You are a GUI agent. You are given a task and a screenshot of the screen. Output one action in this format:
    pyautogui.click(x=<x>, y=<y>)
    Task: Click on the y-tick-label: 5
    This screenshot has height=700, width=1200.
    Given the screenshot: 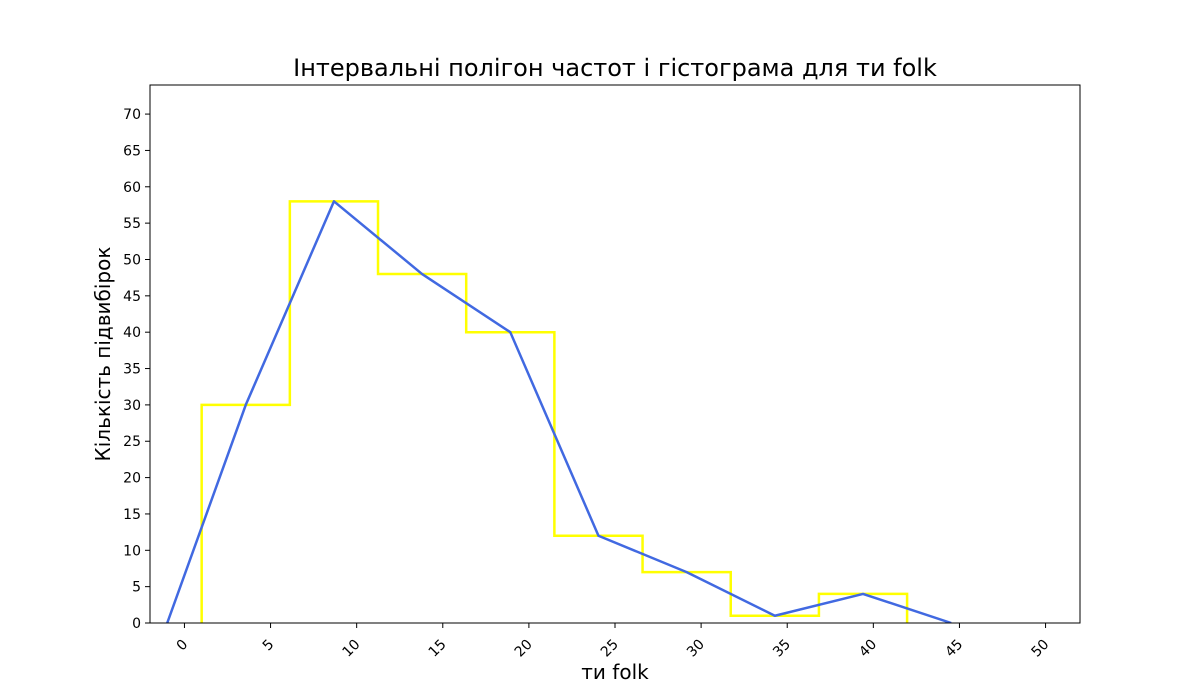 What is the action you would take?
    pyautogui.click(x=136, y=588)
    